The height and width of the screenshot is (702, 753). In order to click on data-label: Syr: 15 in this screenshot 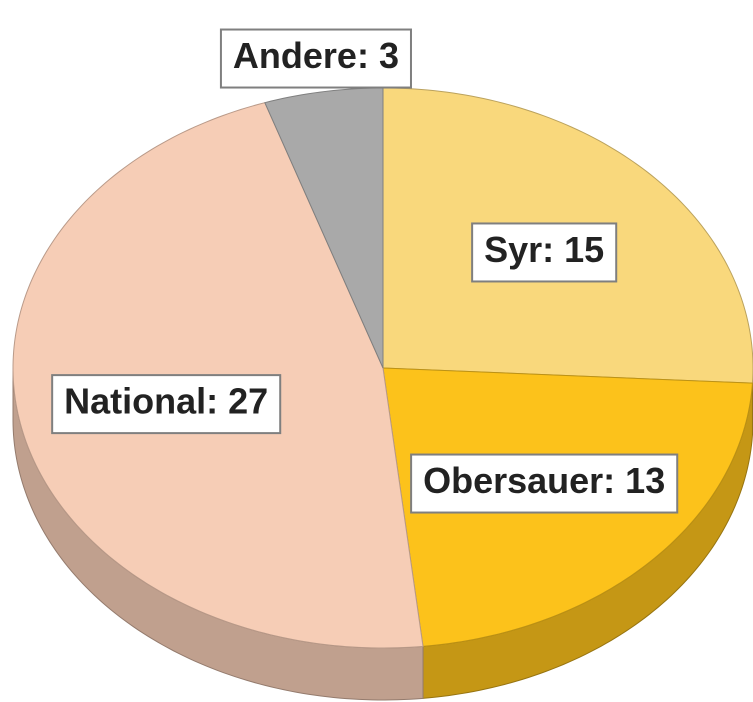, I will do `click(544, 252)`.